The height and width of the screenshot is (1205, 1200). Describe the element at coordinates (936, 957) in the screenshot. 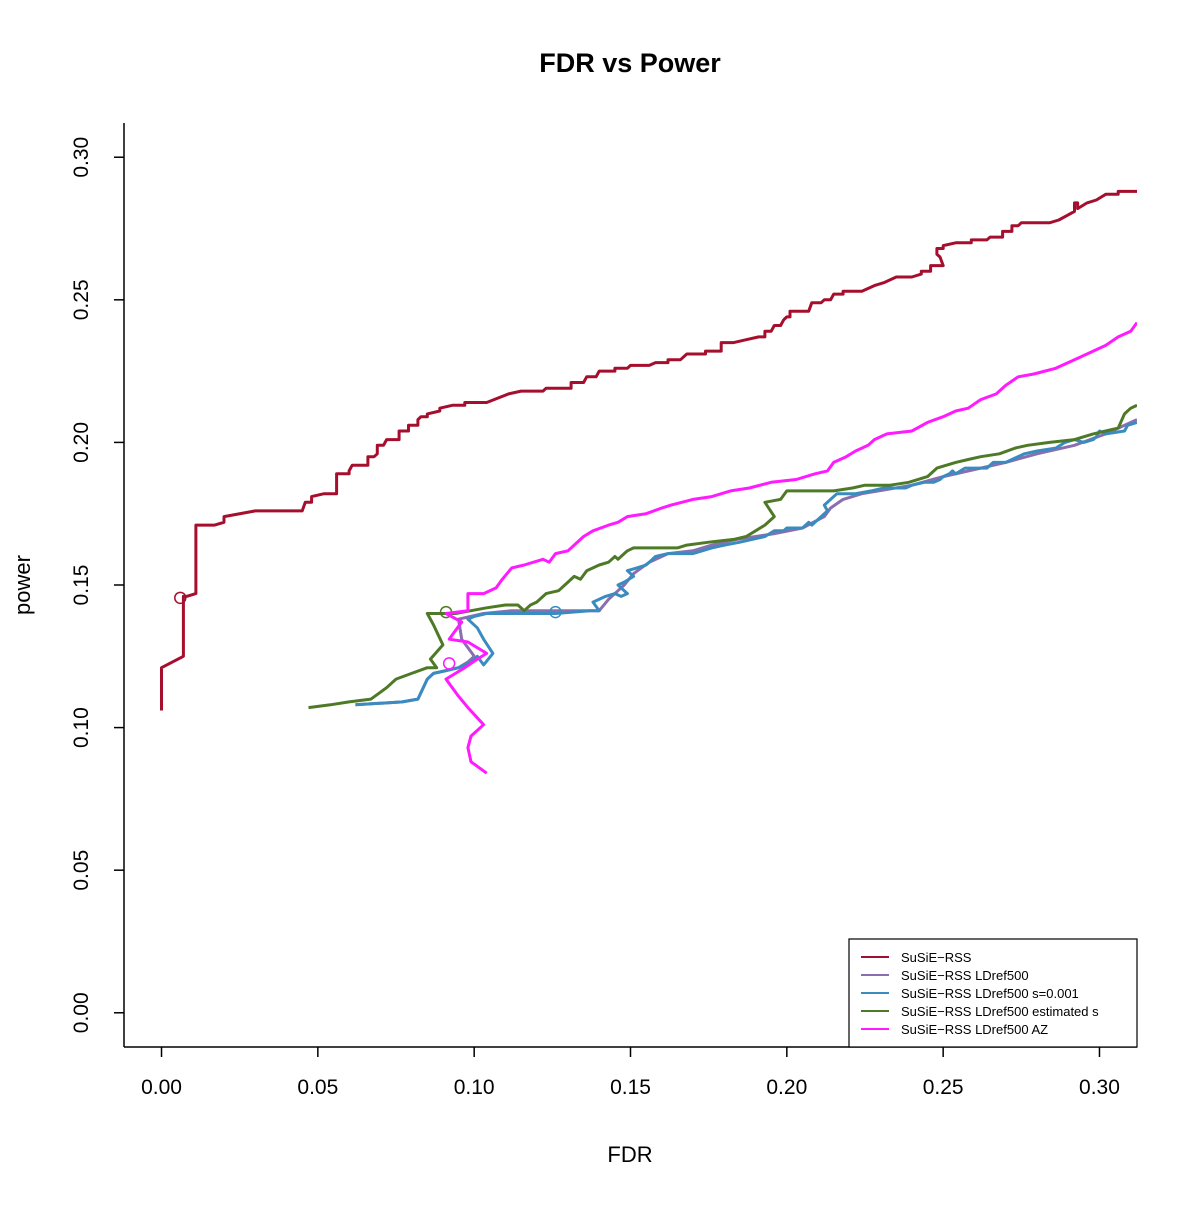

I see `legend-label-0: SuSiE−RSS` at that location.